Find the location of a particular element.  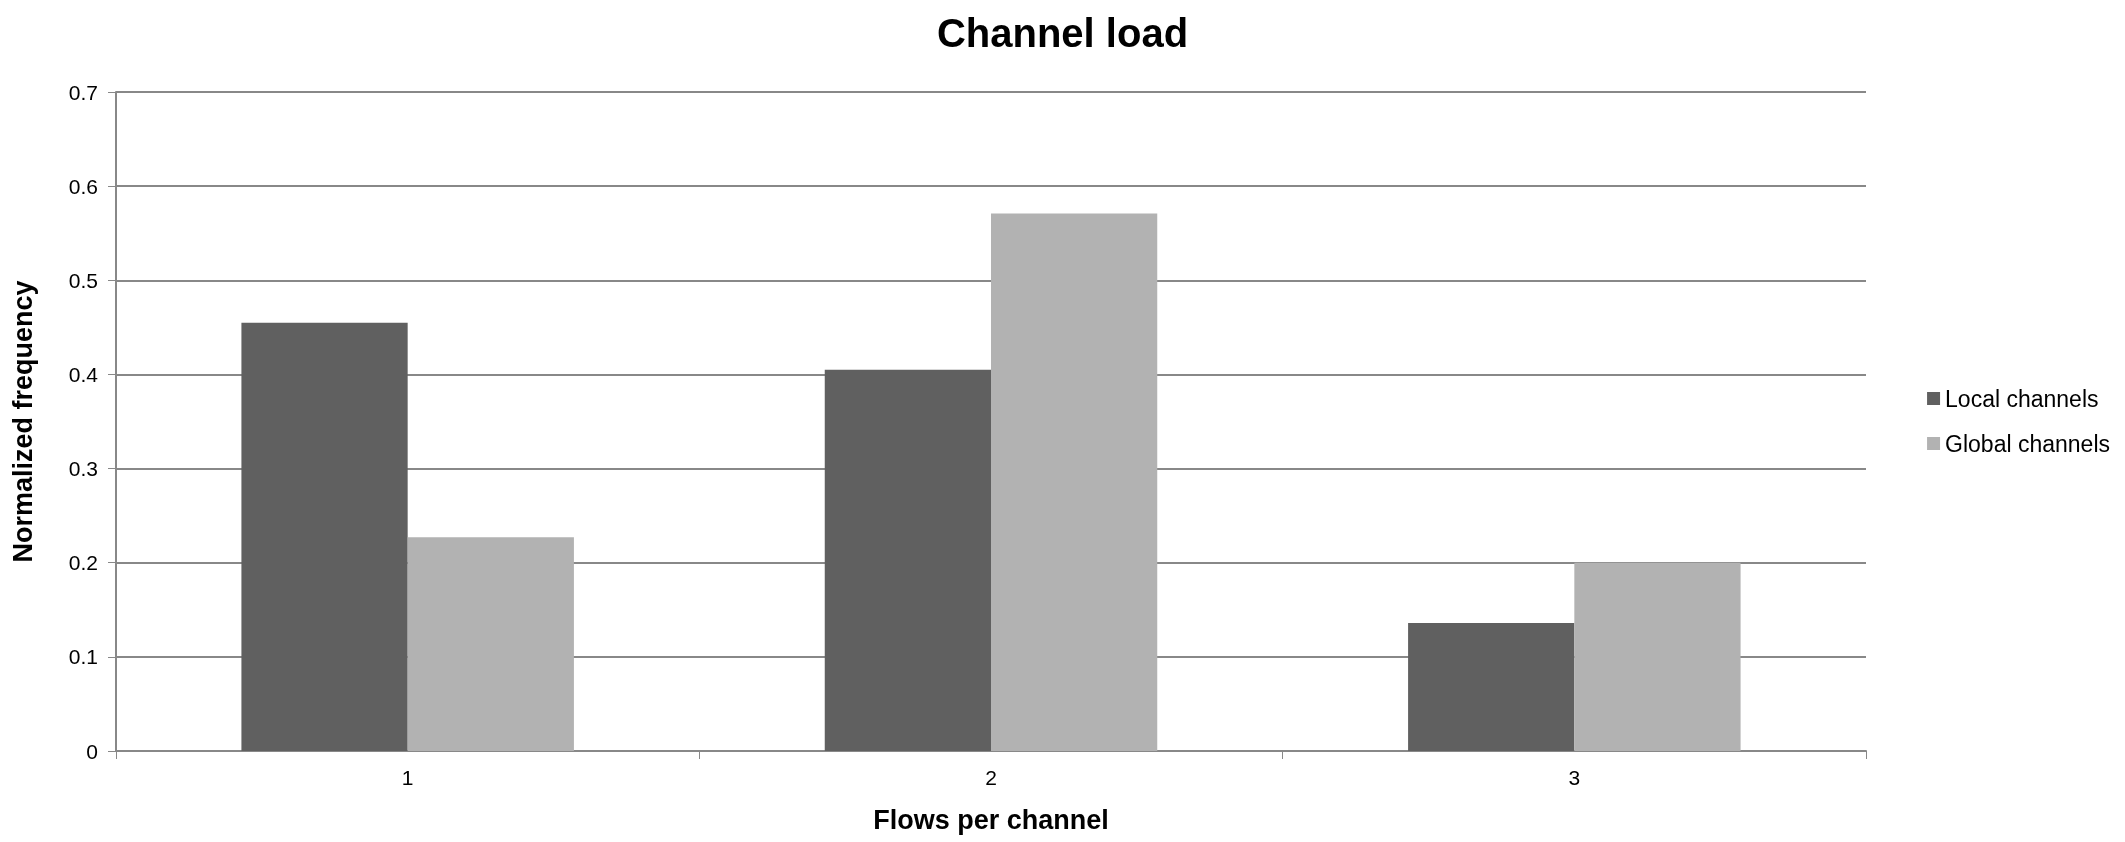

x-axis-title: Flows per channel is located at coordinates (991, 819).